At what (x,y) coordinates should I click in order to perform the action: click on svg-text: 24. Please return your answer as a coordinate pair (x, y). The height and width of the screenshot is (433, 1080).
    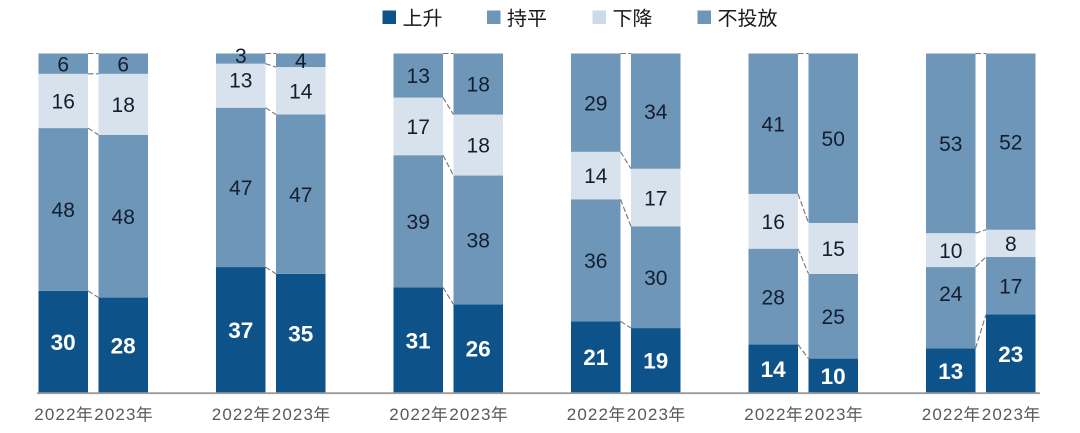
    Looking at the image, I should click on (951, 294).